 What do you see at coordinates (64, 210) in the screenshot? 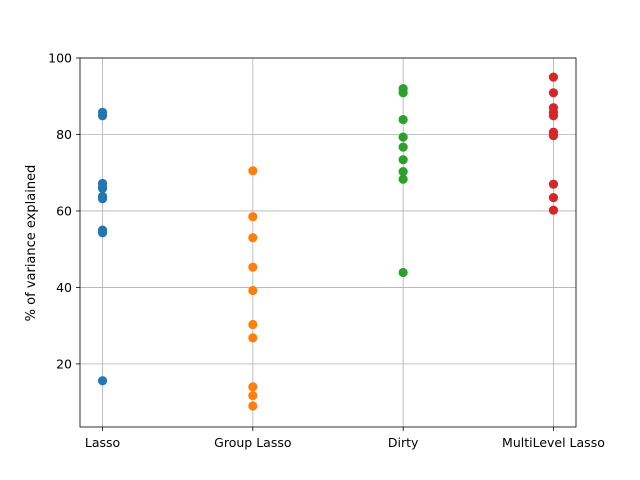
I see `y-tick-label: 60` at bounding box center [64, 210].